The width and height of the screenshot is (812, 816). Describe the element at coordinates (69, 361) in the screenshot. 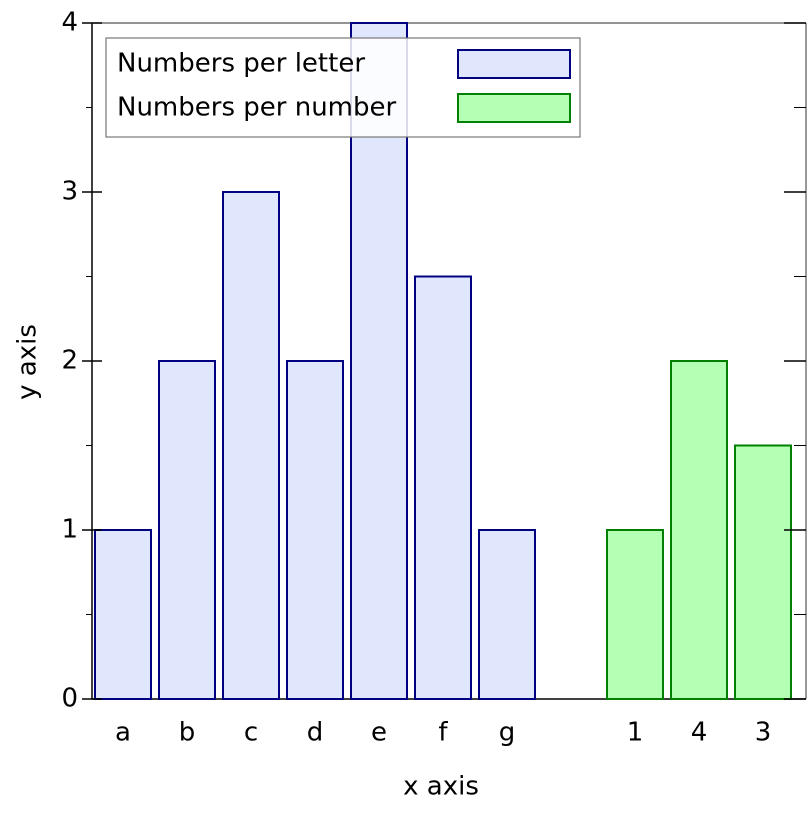

I see `y-tick-label: 2` at that location.